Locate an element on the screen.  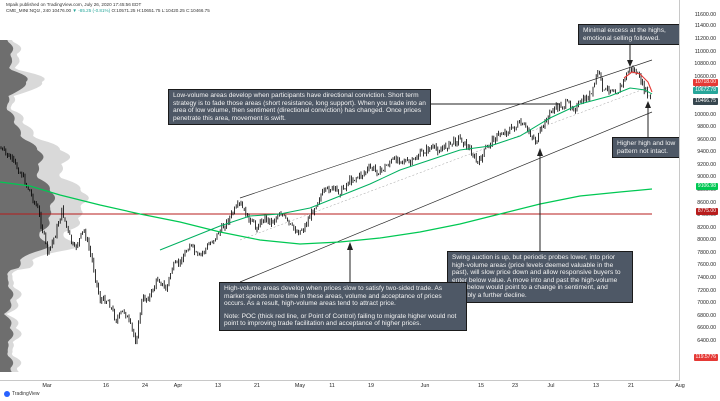
price-tick-label: 11600.00 is located at coordinates (705, 14).